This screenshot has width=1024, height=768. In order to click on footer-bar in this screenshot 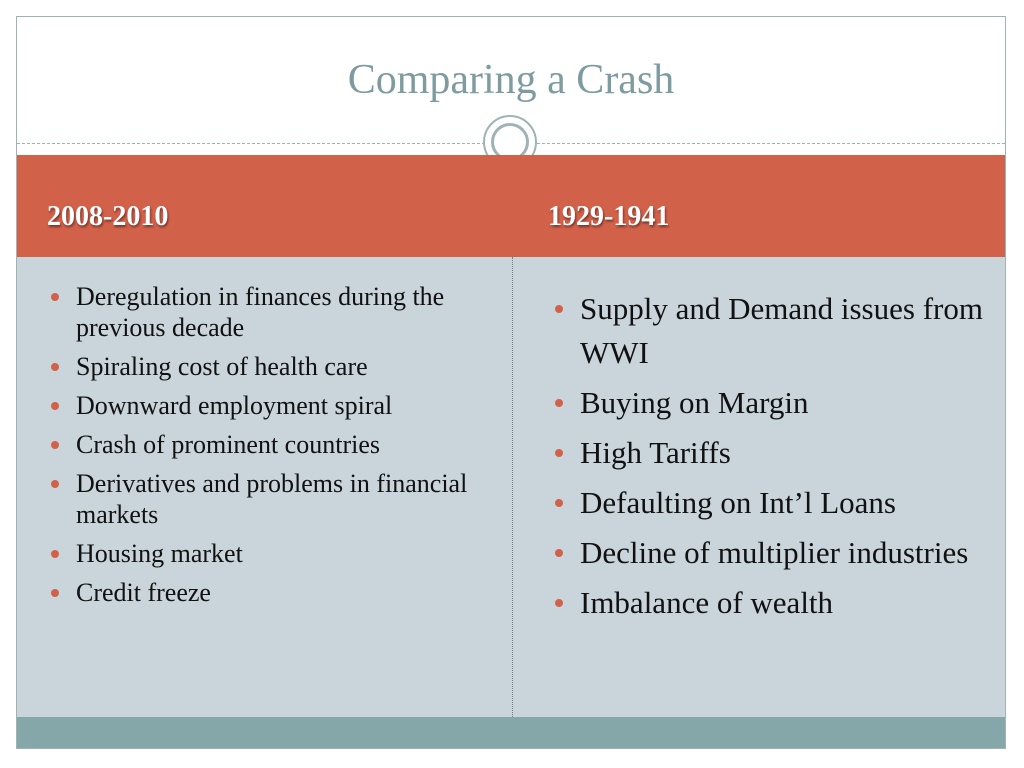, I will do `click(511, 732)`.